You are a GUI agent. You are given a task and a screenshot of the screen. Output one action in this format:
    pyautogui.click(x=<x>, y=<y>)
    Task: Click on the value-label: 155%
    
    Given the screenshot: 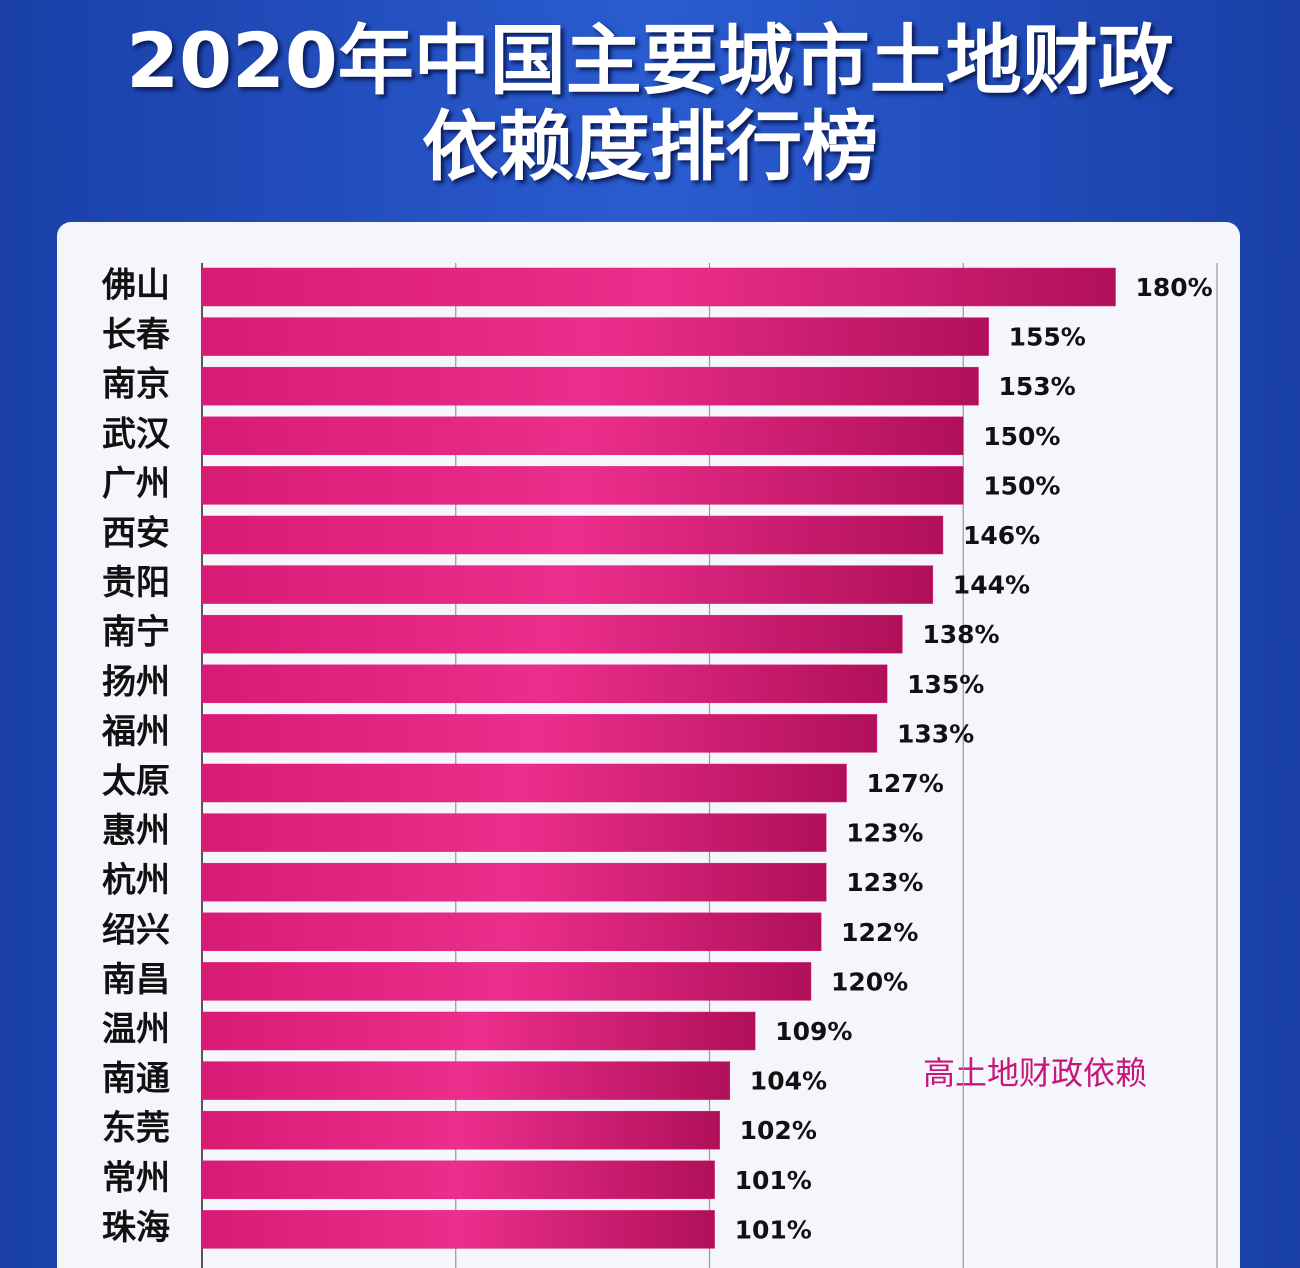 What is the action you would take?
    pyautogui.click(x=1047, y=337)
    